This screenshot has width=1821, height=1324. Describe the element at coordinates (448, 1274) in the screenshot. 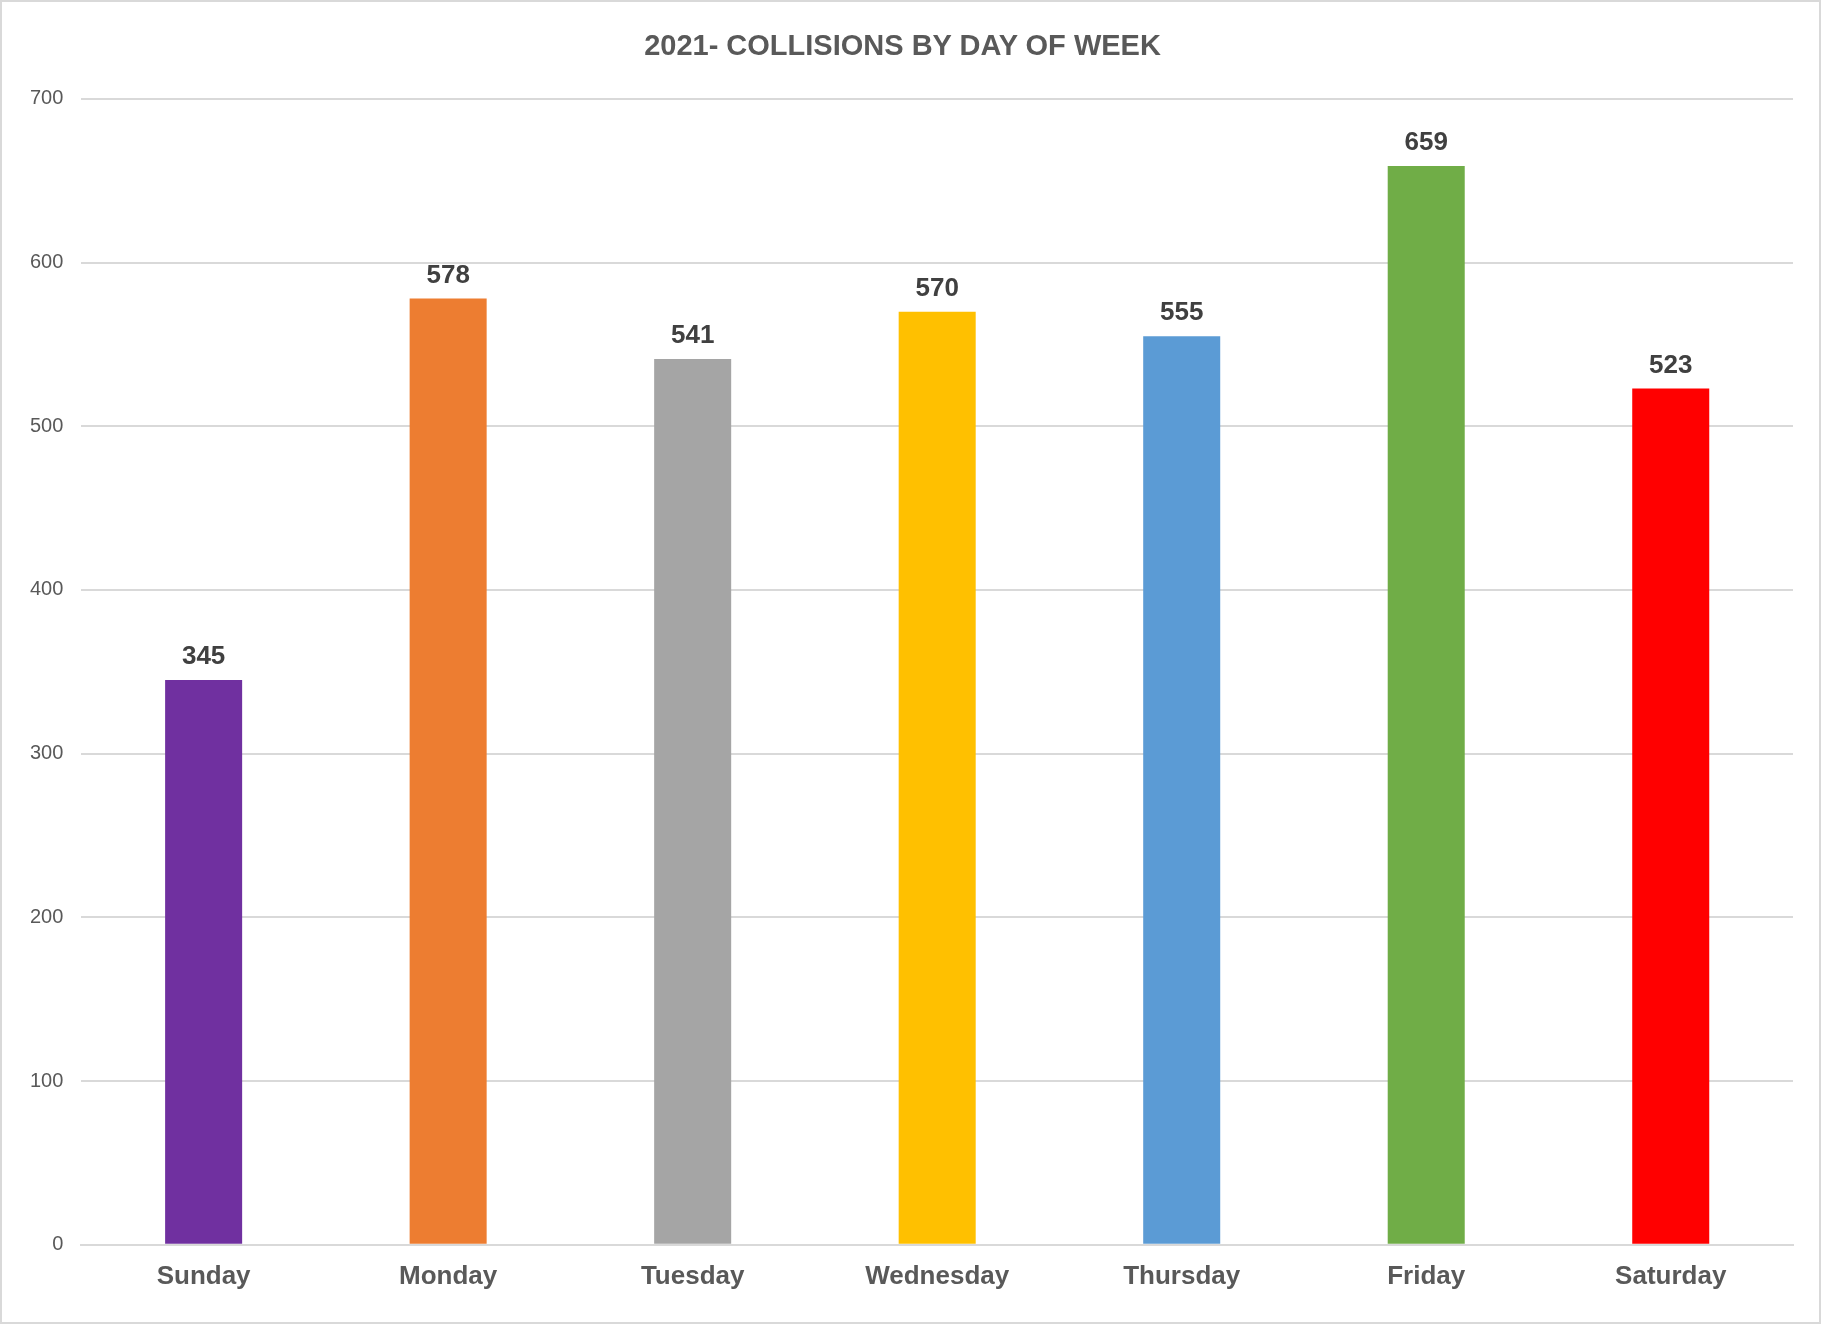

I see `x-tick-label: Monday` at that location.